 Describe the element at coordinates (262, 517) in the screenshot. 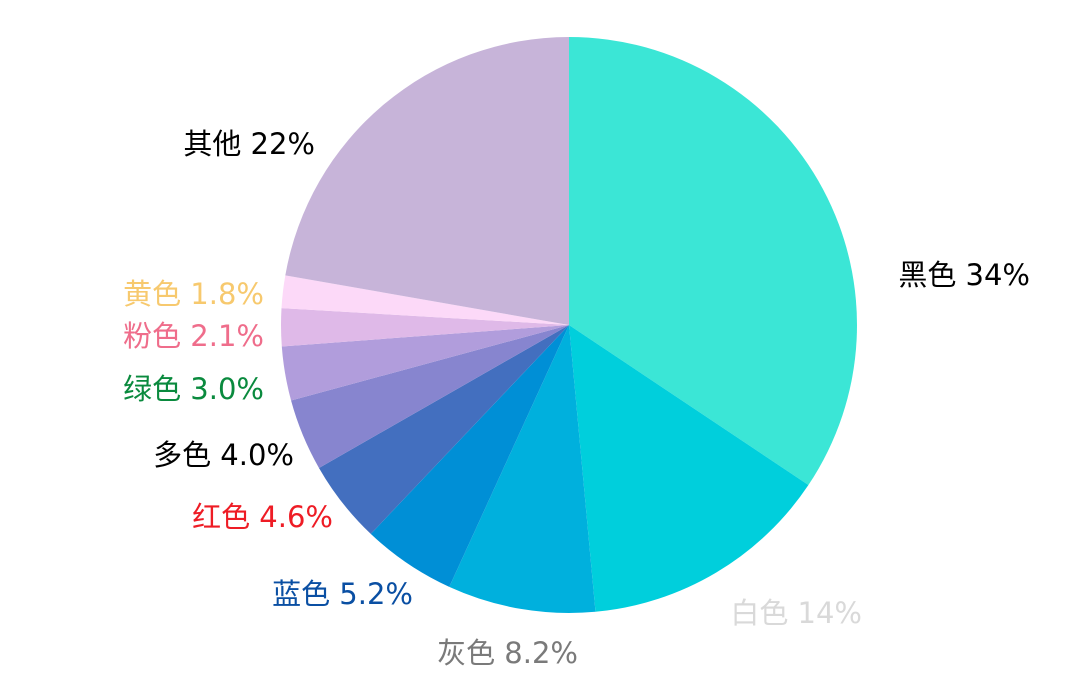

I see `slice-label: 红色 4.6%` at that location.